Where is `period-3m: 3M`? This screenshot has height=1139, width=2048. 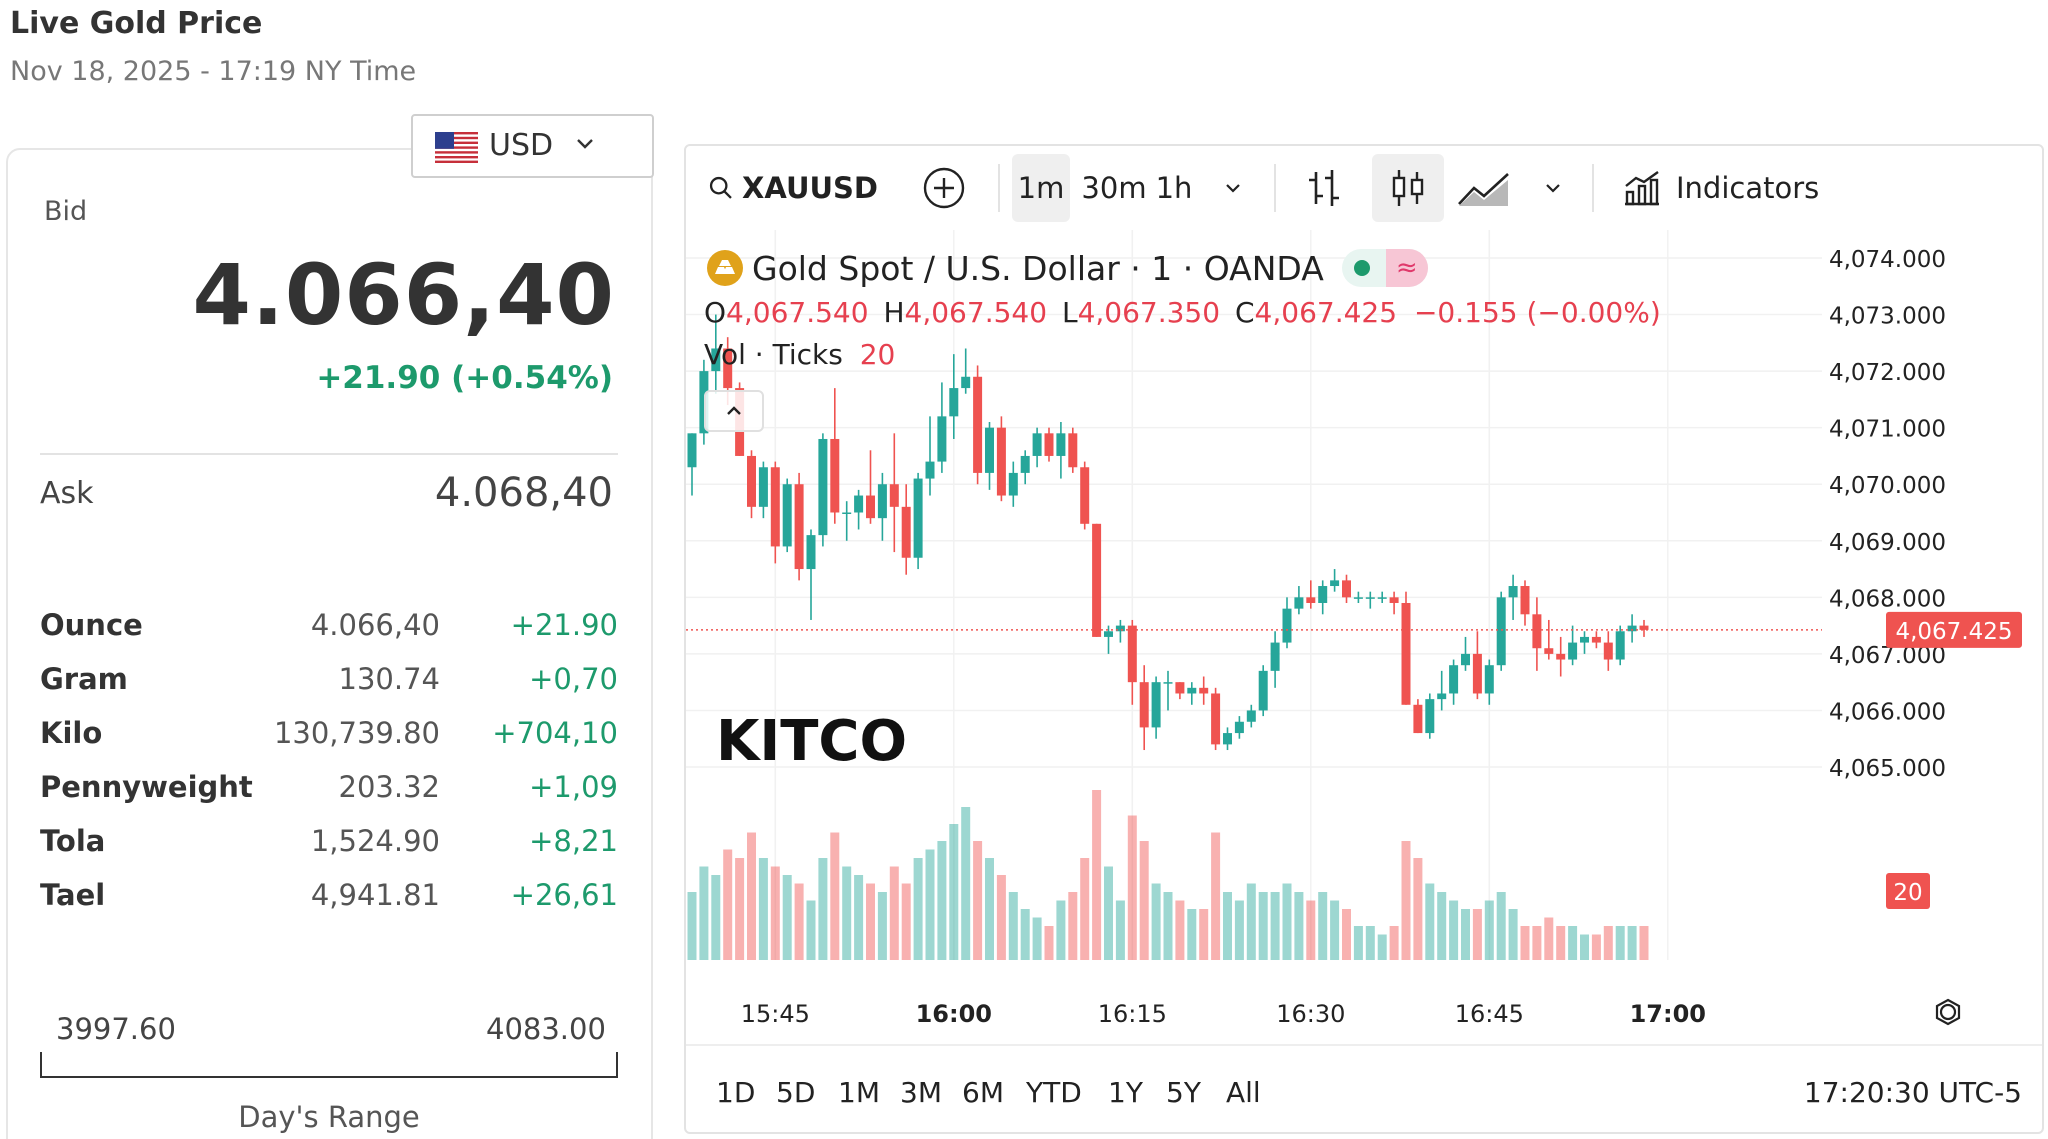 period-3m: 3M is located at coordinates (921, 1092).